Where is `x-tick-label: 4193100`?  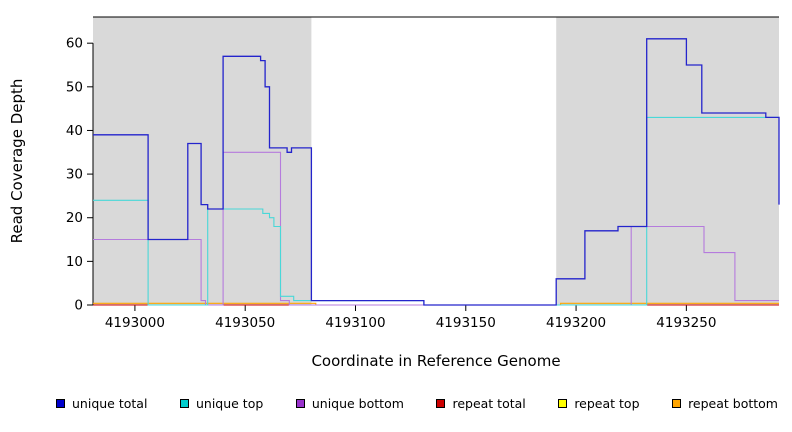 x-tick-label: 4193100 is located at coordinates (355, 323).